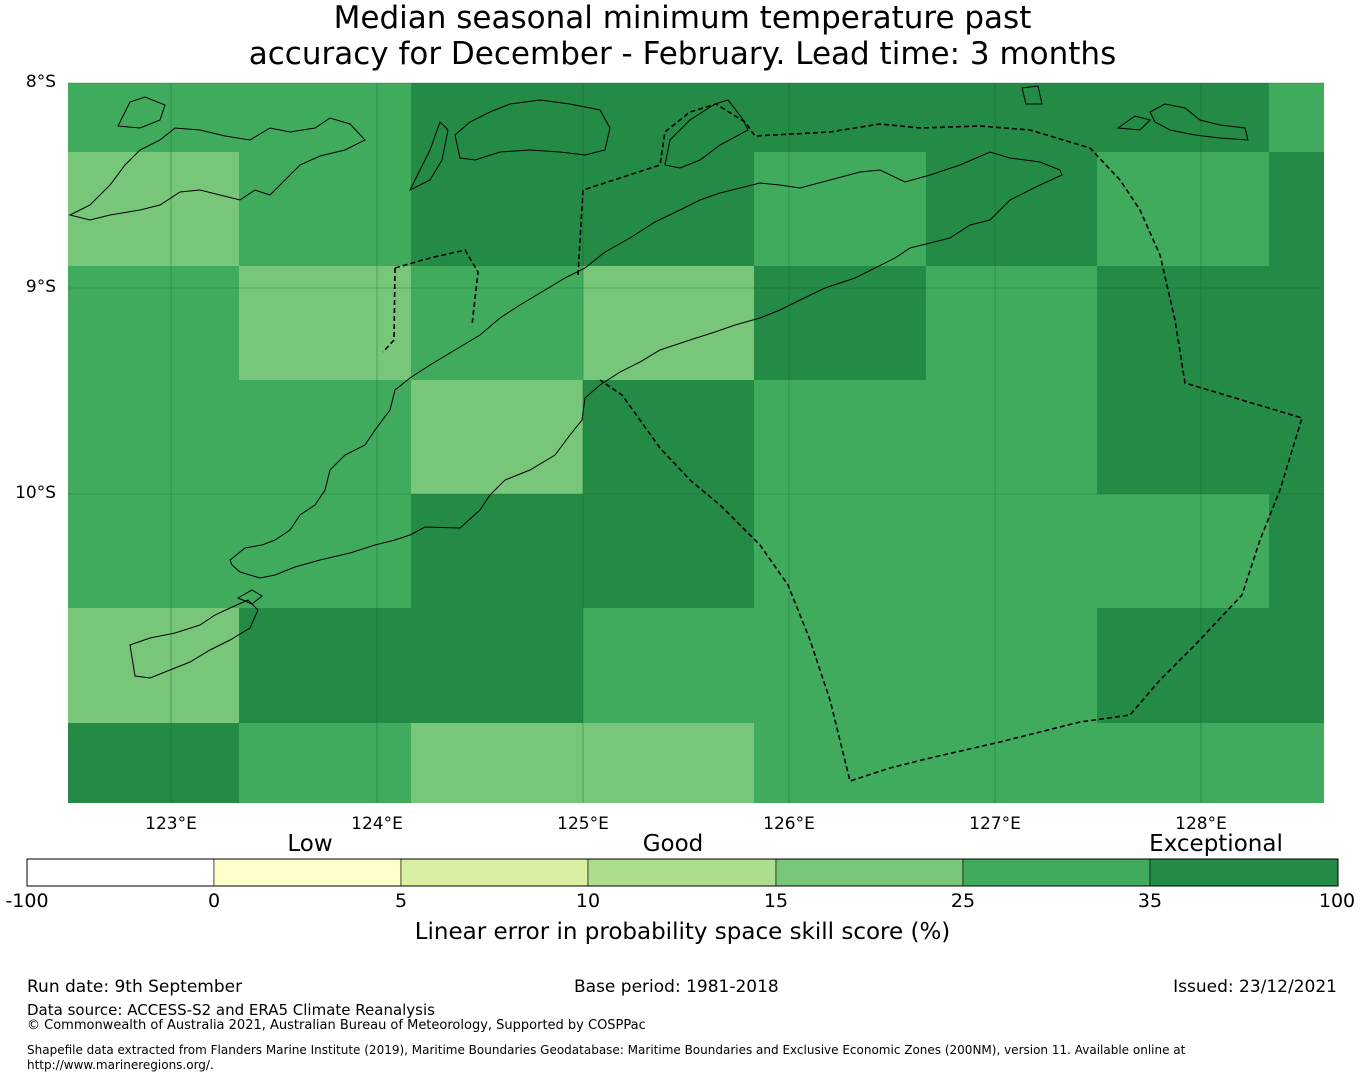 The image size is (1365, 1080). Describe the element at coordinates (840, 763) in the screenshot. I see `grid-cell-r6-c4` at that location.